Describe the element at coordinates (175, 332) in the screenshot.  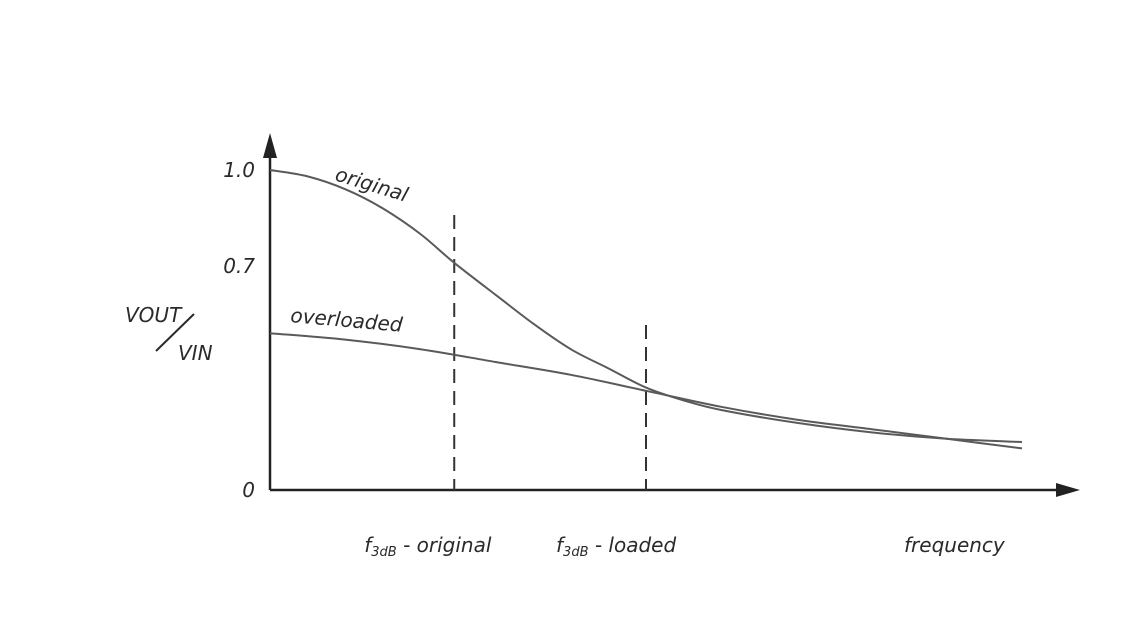
I see `y-axis-label-slash` at that location.